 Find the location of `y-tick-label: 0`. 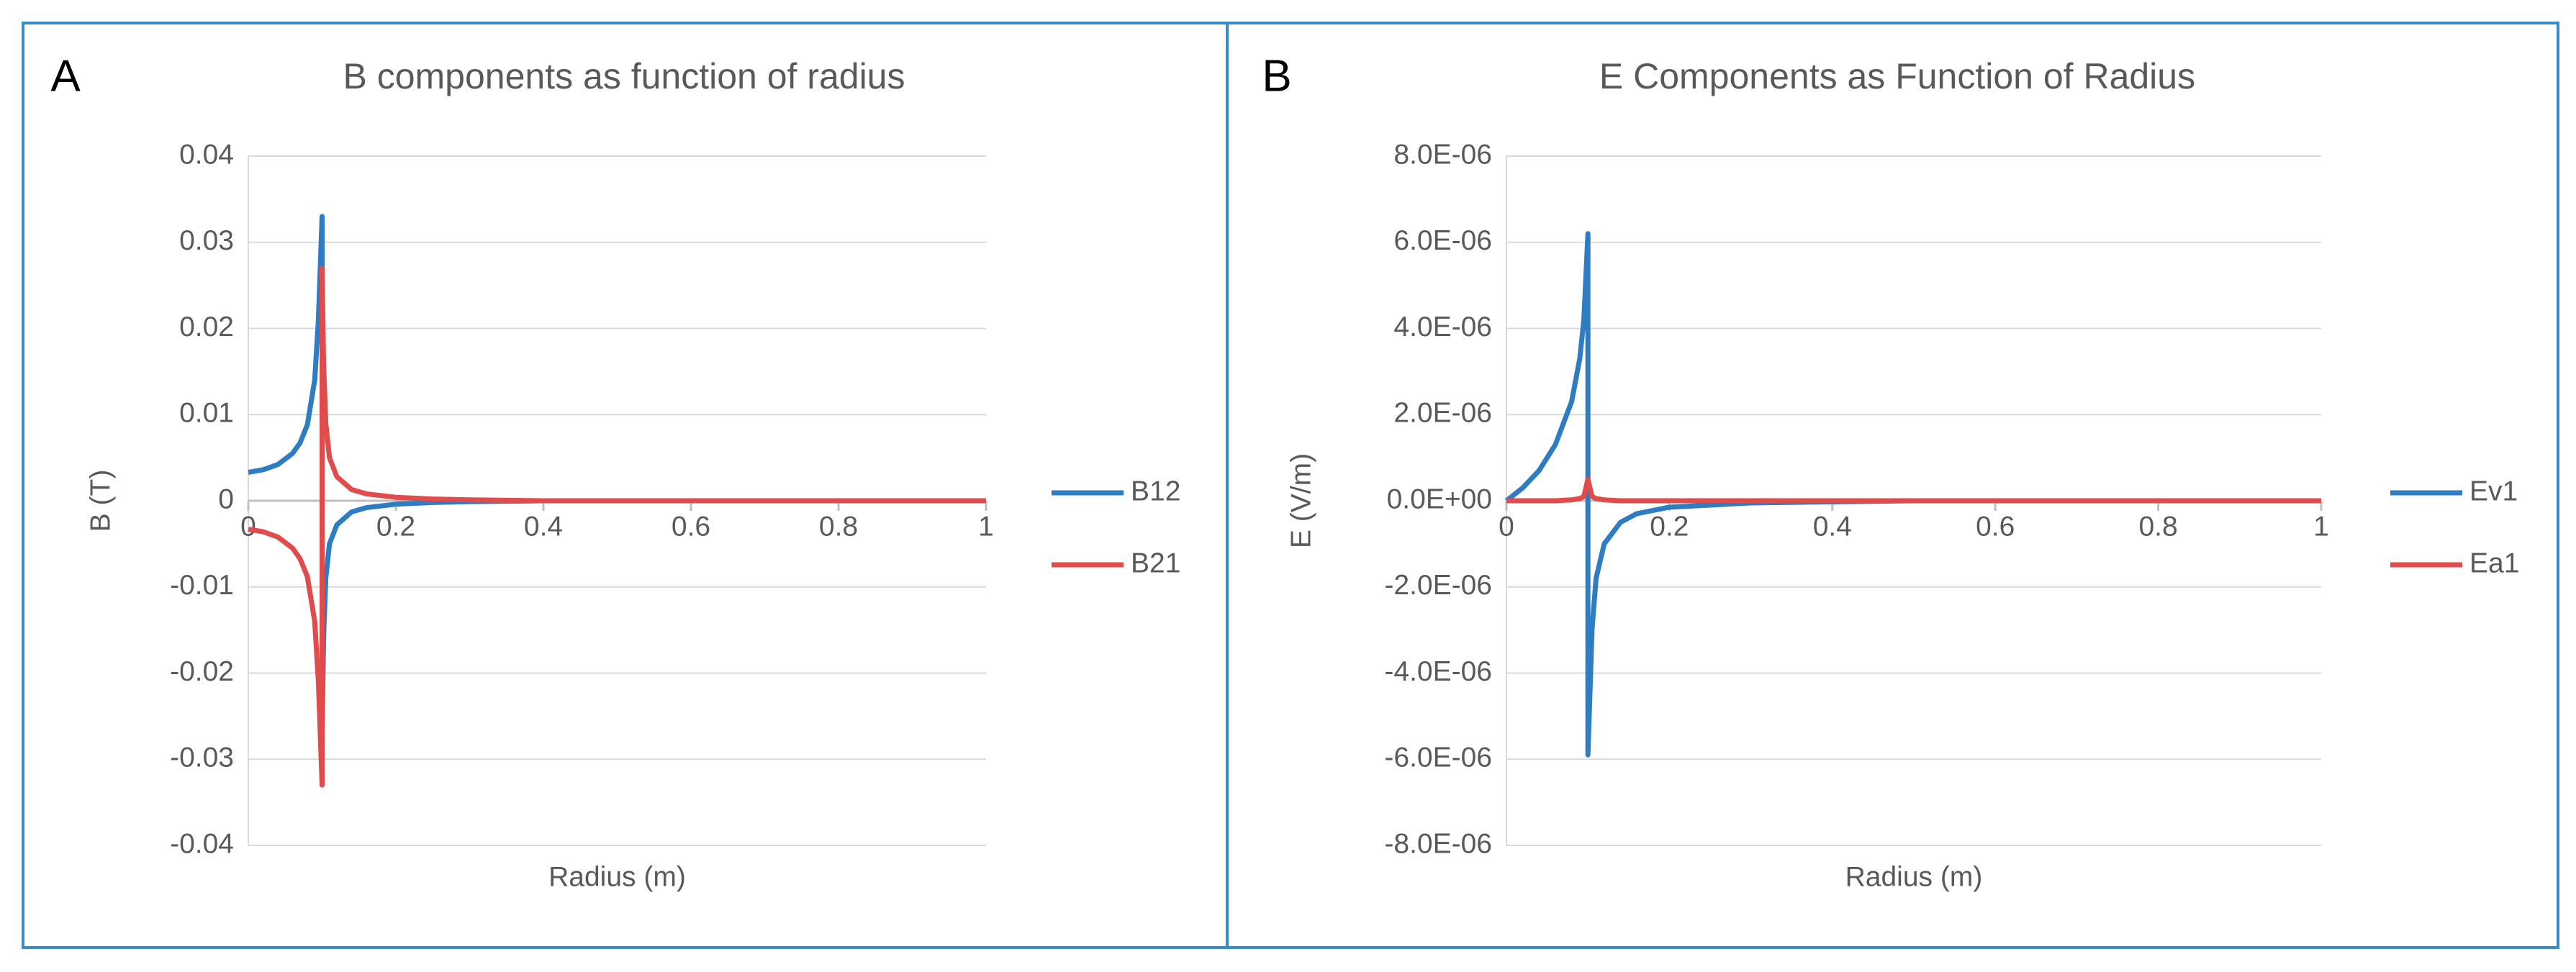

y-tick-label: 0 is located at coordinates (226, 498).